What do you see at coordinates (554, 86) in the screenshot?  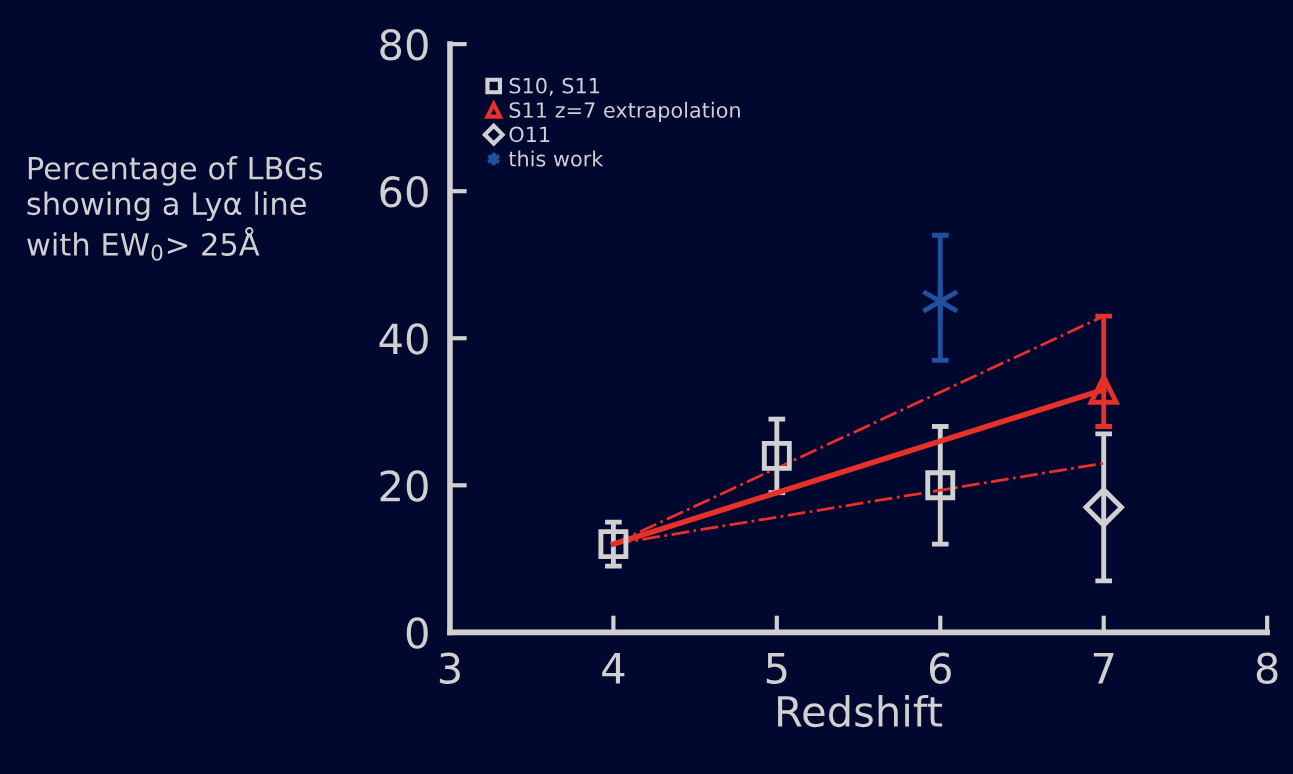 I see `legend-label: S10, S11` at bounding box center [554, 86].